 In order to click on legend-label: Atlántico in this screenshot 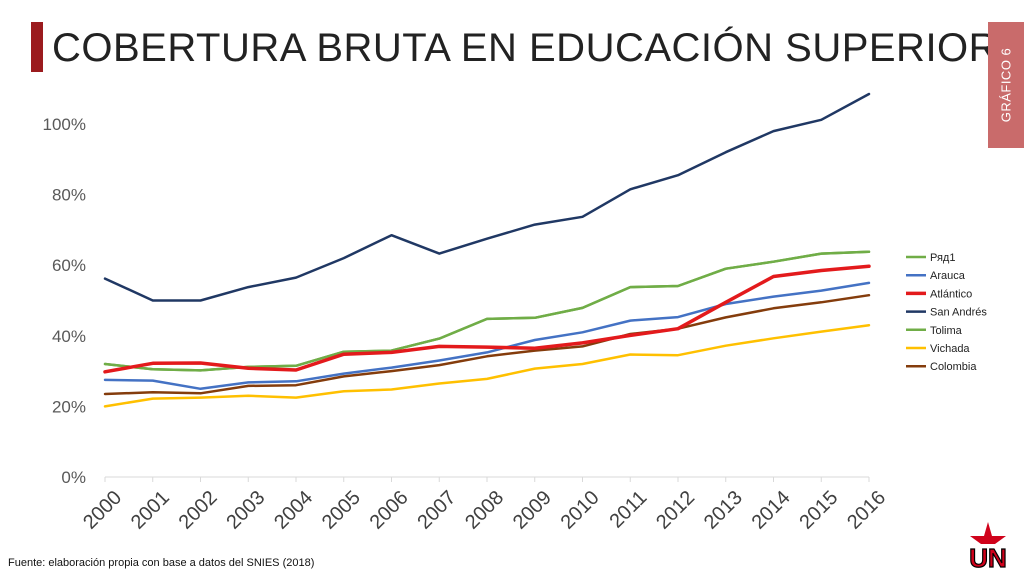, I will do `click(951, 294)`.